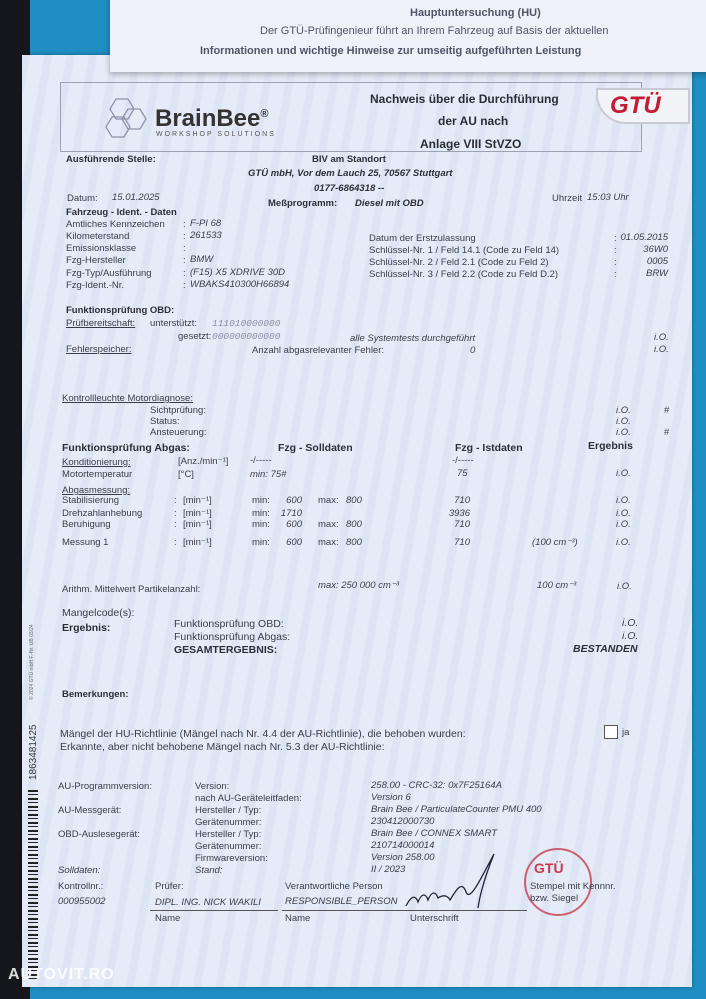 The width and height of the screenshot is (706, 999). What do you see at coordinates (61, 974) in the screenshot?
I see `watermark: AUTOVIT.RO` at bounding box center [61, 974].